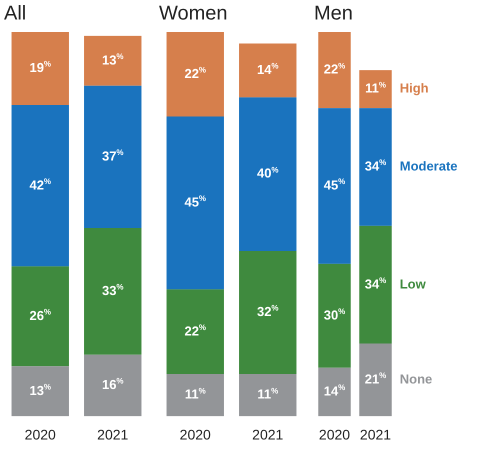 Image resolution: width=486 pixels, height=451 pixels. I want to click on data-label: 21%, so click(375, 378).